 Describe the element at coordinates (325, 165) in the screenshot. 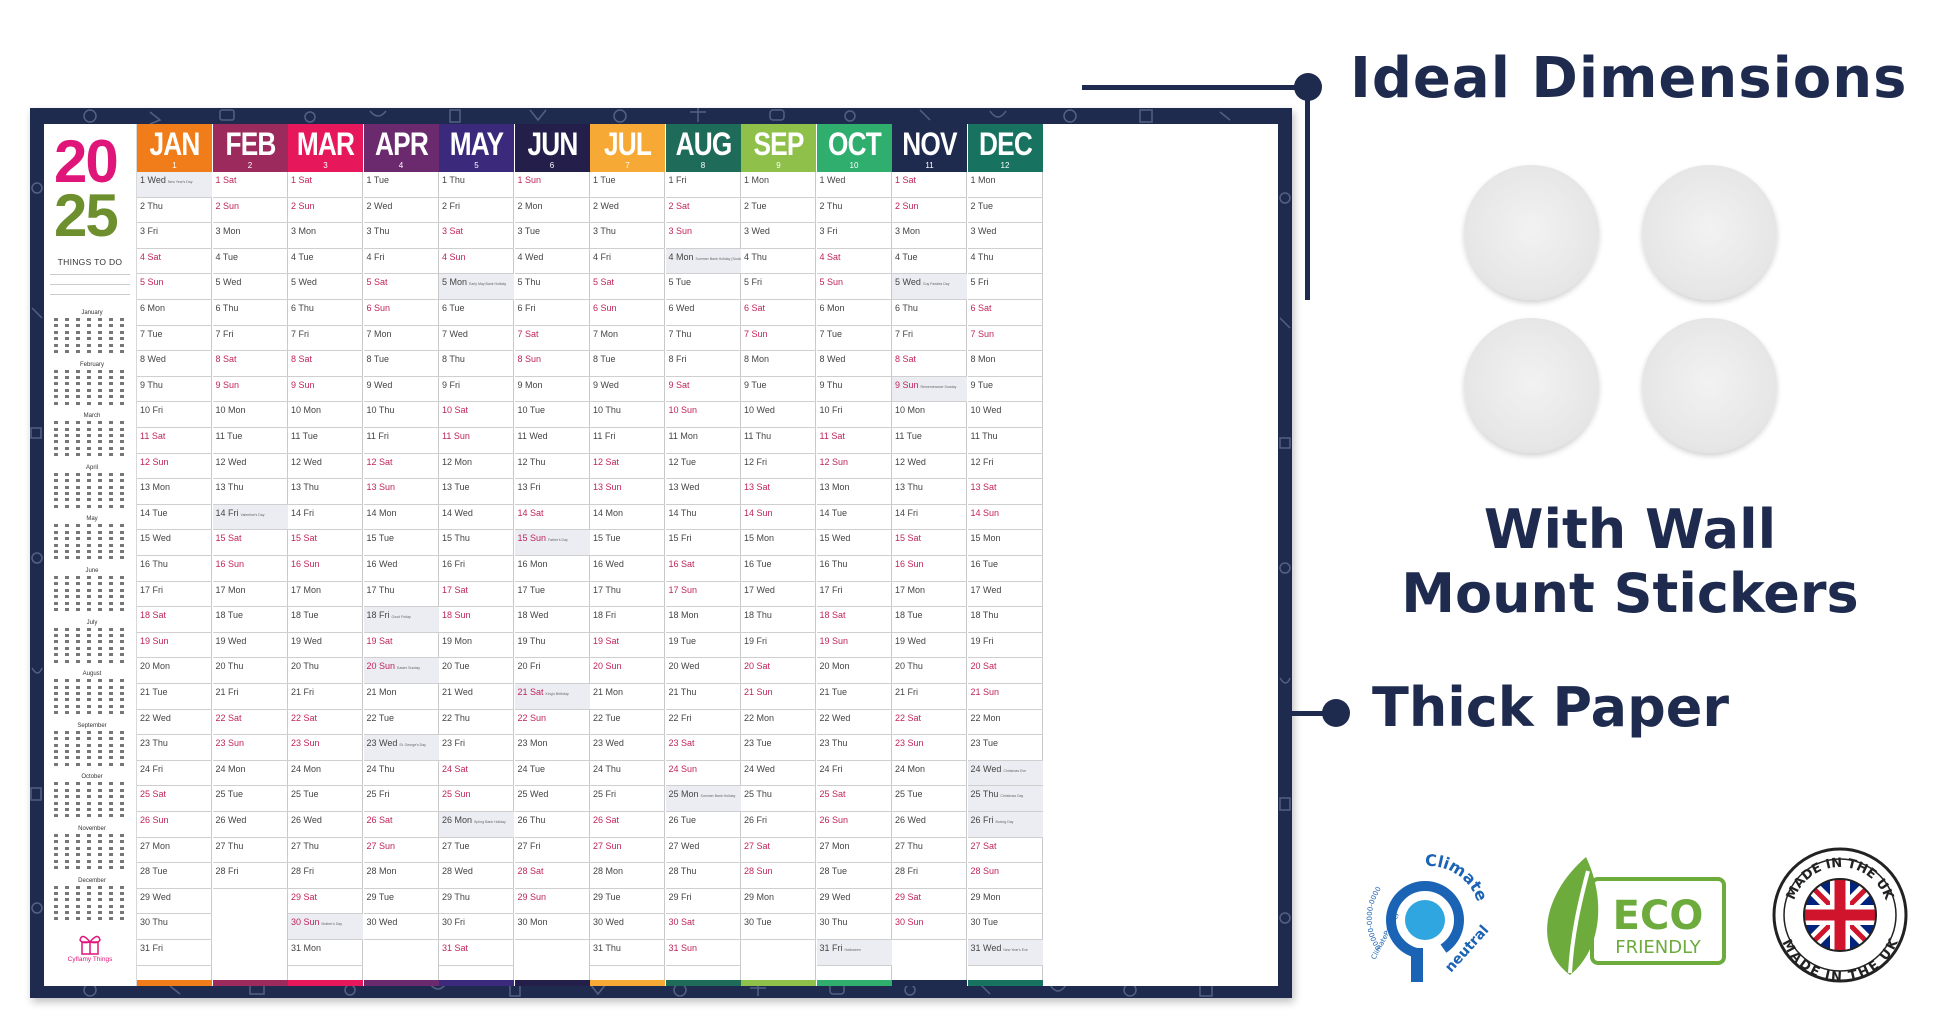

I see `month-number: 3` at that location.